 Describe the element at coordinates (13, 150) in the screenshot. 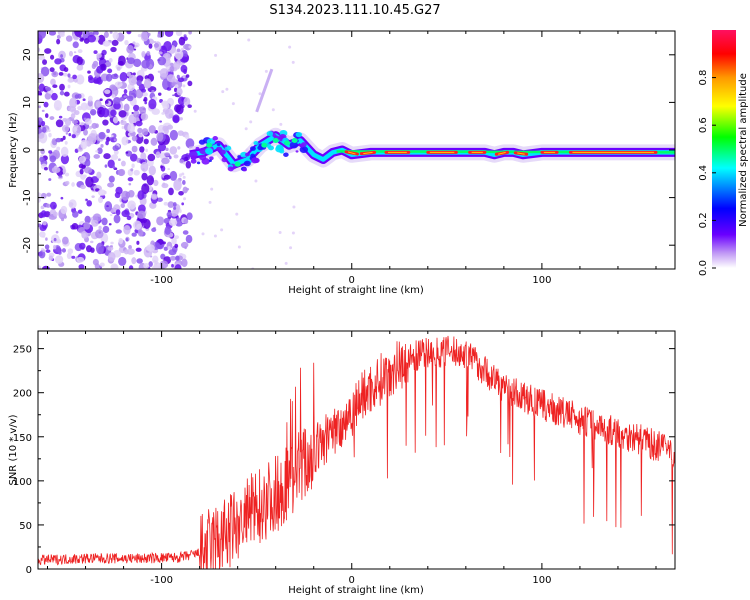

I see `spectrogram-ylabel: Frequency (Hz)` at that location.